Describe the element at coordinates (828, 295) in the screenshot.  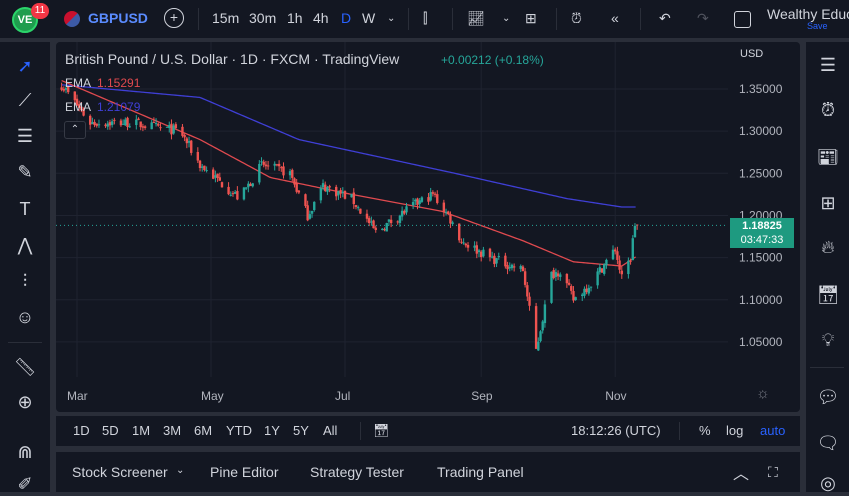
I see `calendar-icon: 📅︎` at that location.